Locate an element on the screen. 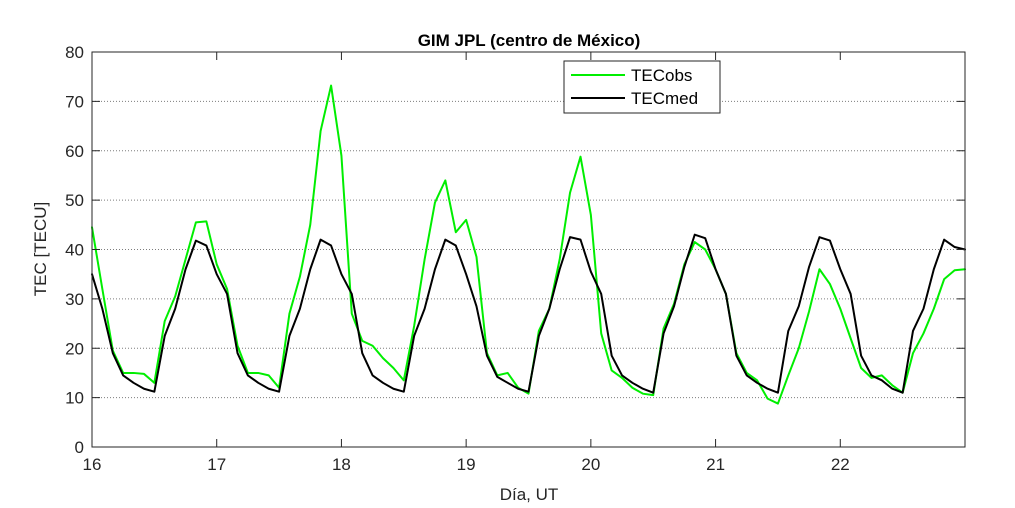  x-tick-label: 18 is located at coordinates (341, 464).